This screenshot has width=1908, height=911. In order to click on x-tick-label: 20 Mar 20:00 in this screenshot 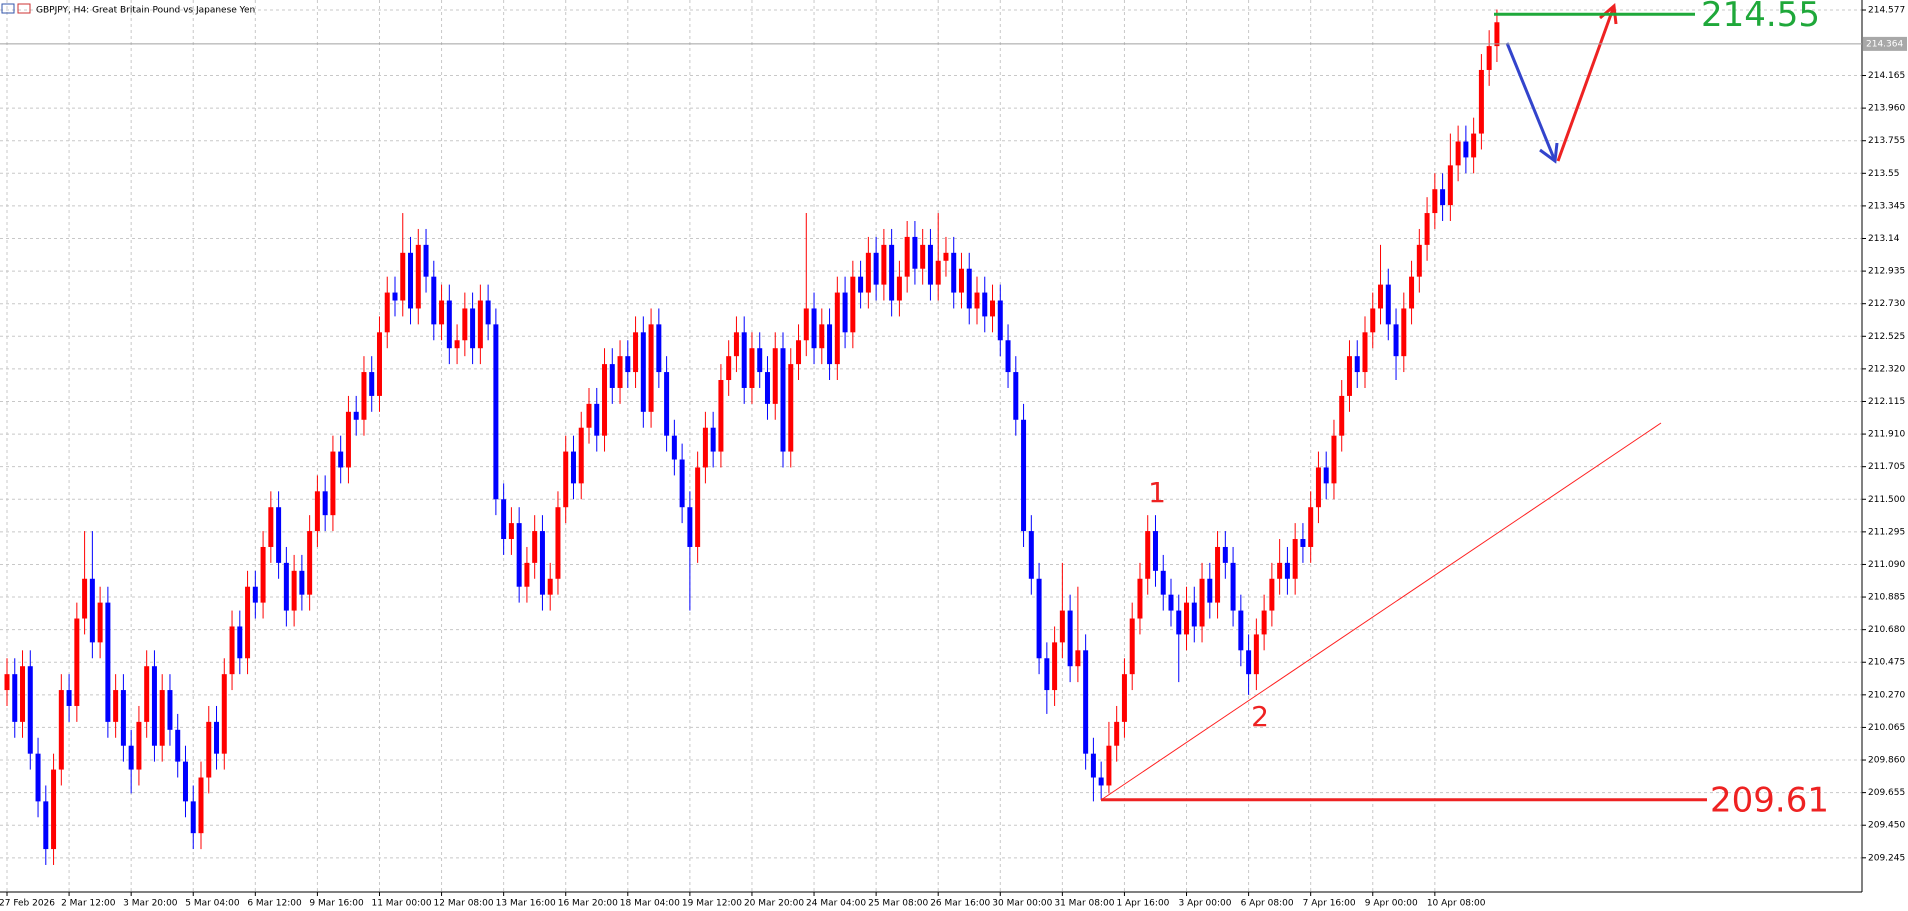, I will do `click(774, 904)`.